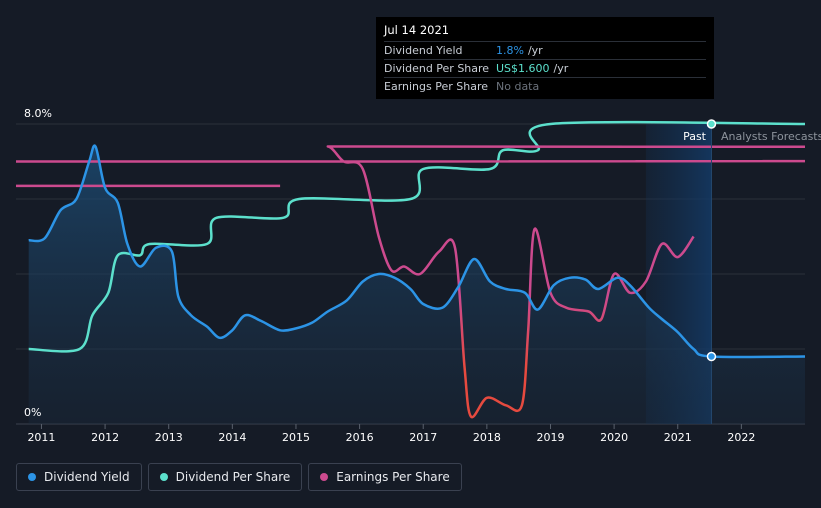  What do you see at coordinates (417, 30) in the screenshot?
I see `tooltip-date: Jul 14 2021` at bounding box center [417, 30].